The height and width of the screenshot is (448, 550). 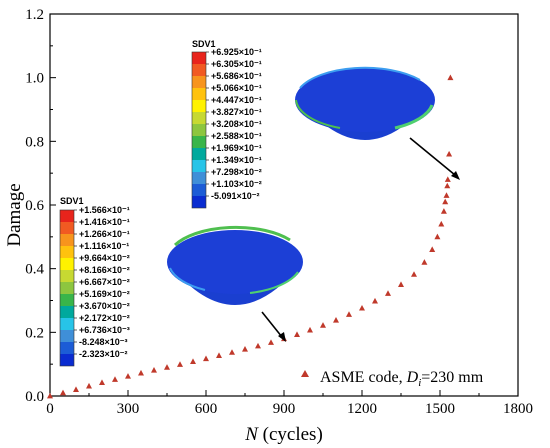 I want to click on x-axis-title: N (cycles), so click(x=283, y=434).